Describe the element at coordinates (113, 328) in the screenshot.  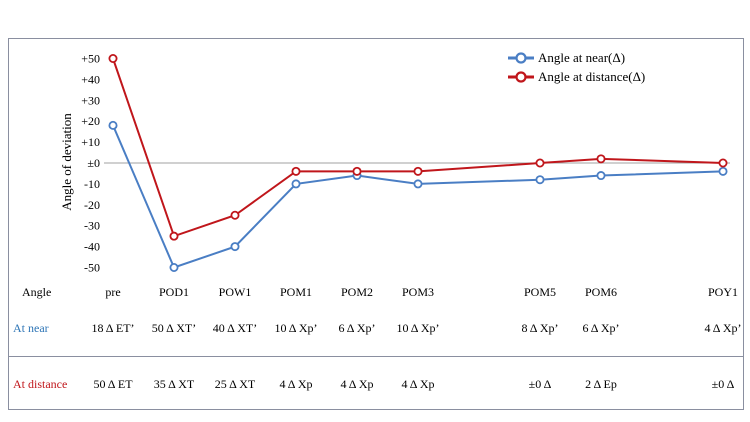
I see `near-value-cell: 18 Δ ET’` at that location.